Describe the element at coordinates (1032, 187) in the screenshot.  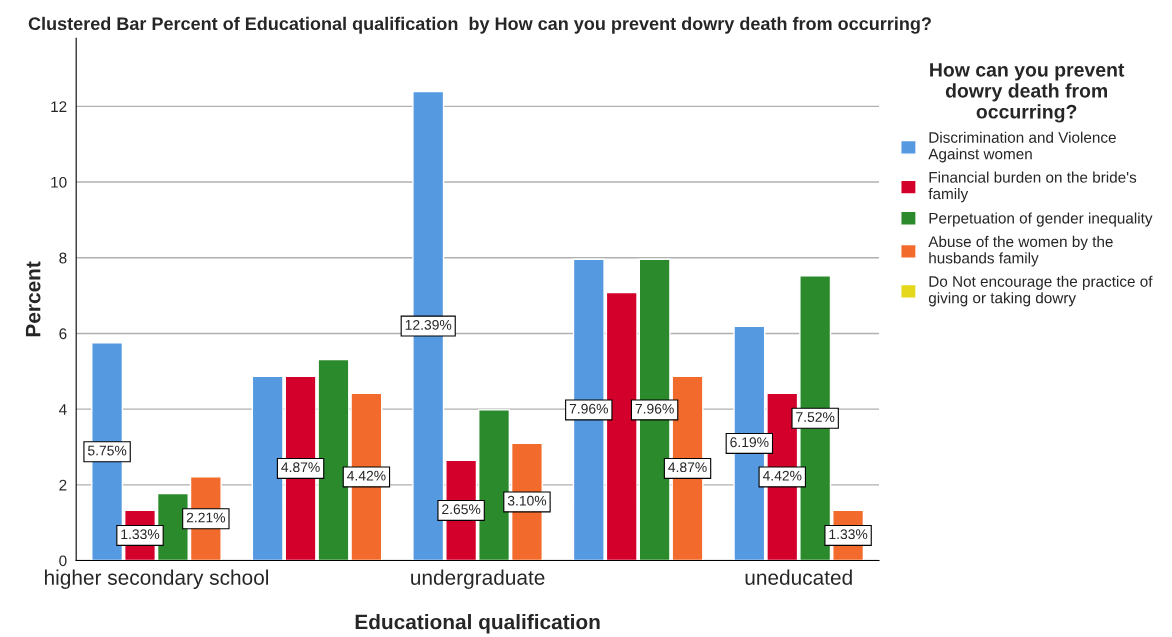
I see `legend-label: Financial burden on the bride's family` at that location.